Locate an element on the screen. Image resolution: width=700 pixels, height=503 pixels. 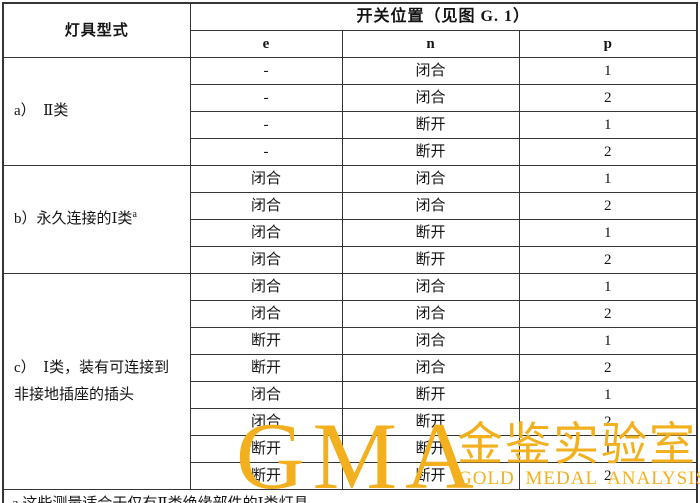
footnote-row: a 这些测量适合于仅有Ⅱ类绝缘部件的Ⅰ类灯具。 is located at coordinates (350, 496).